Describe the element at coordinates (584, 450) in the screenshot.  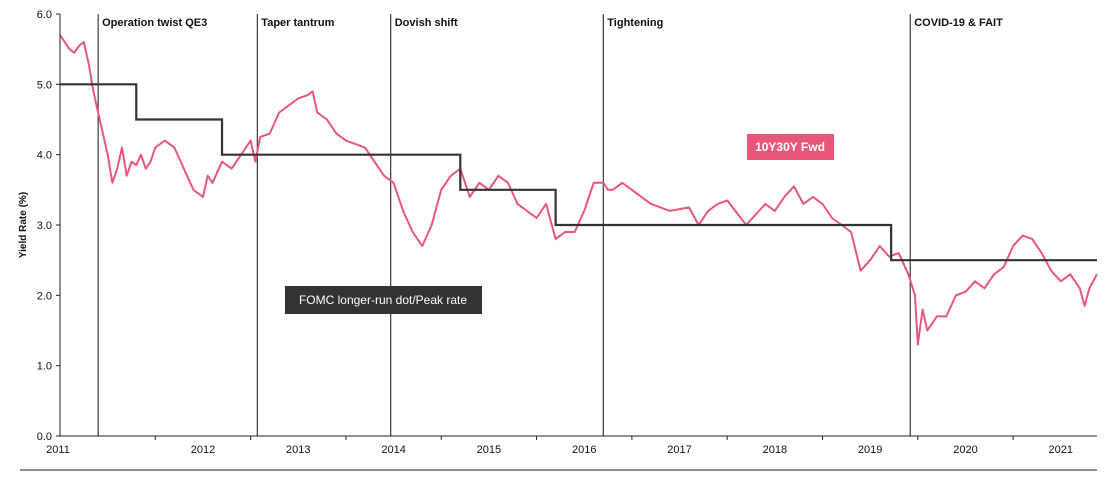
I see `x-tick-label: 2016` at that location.